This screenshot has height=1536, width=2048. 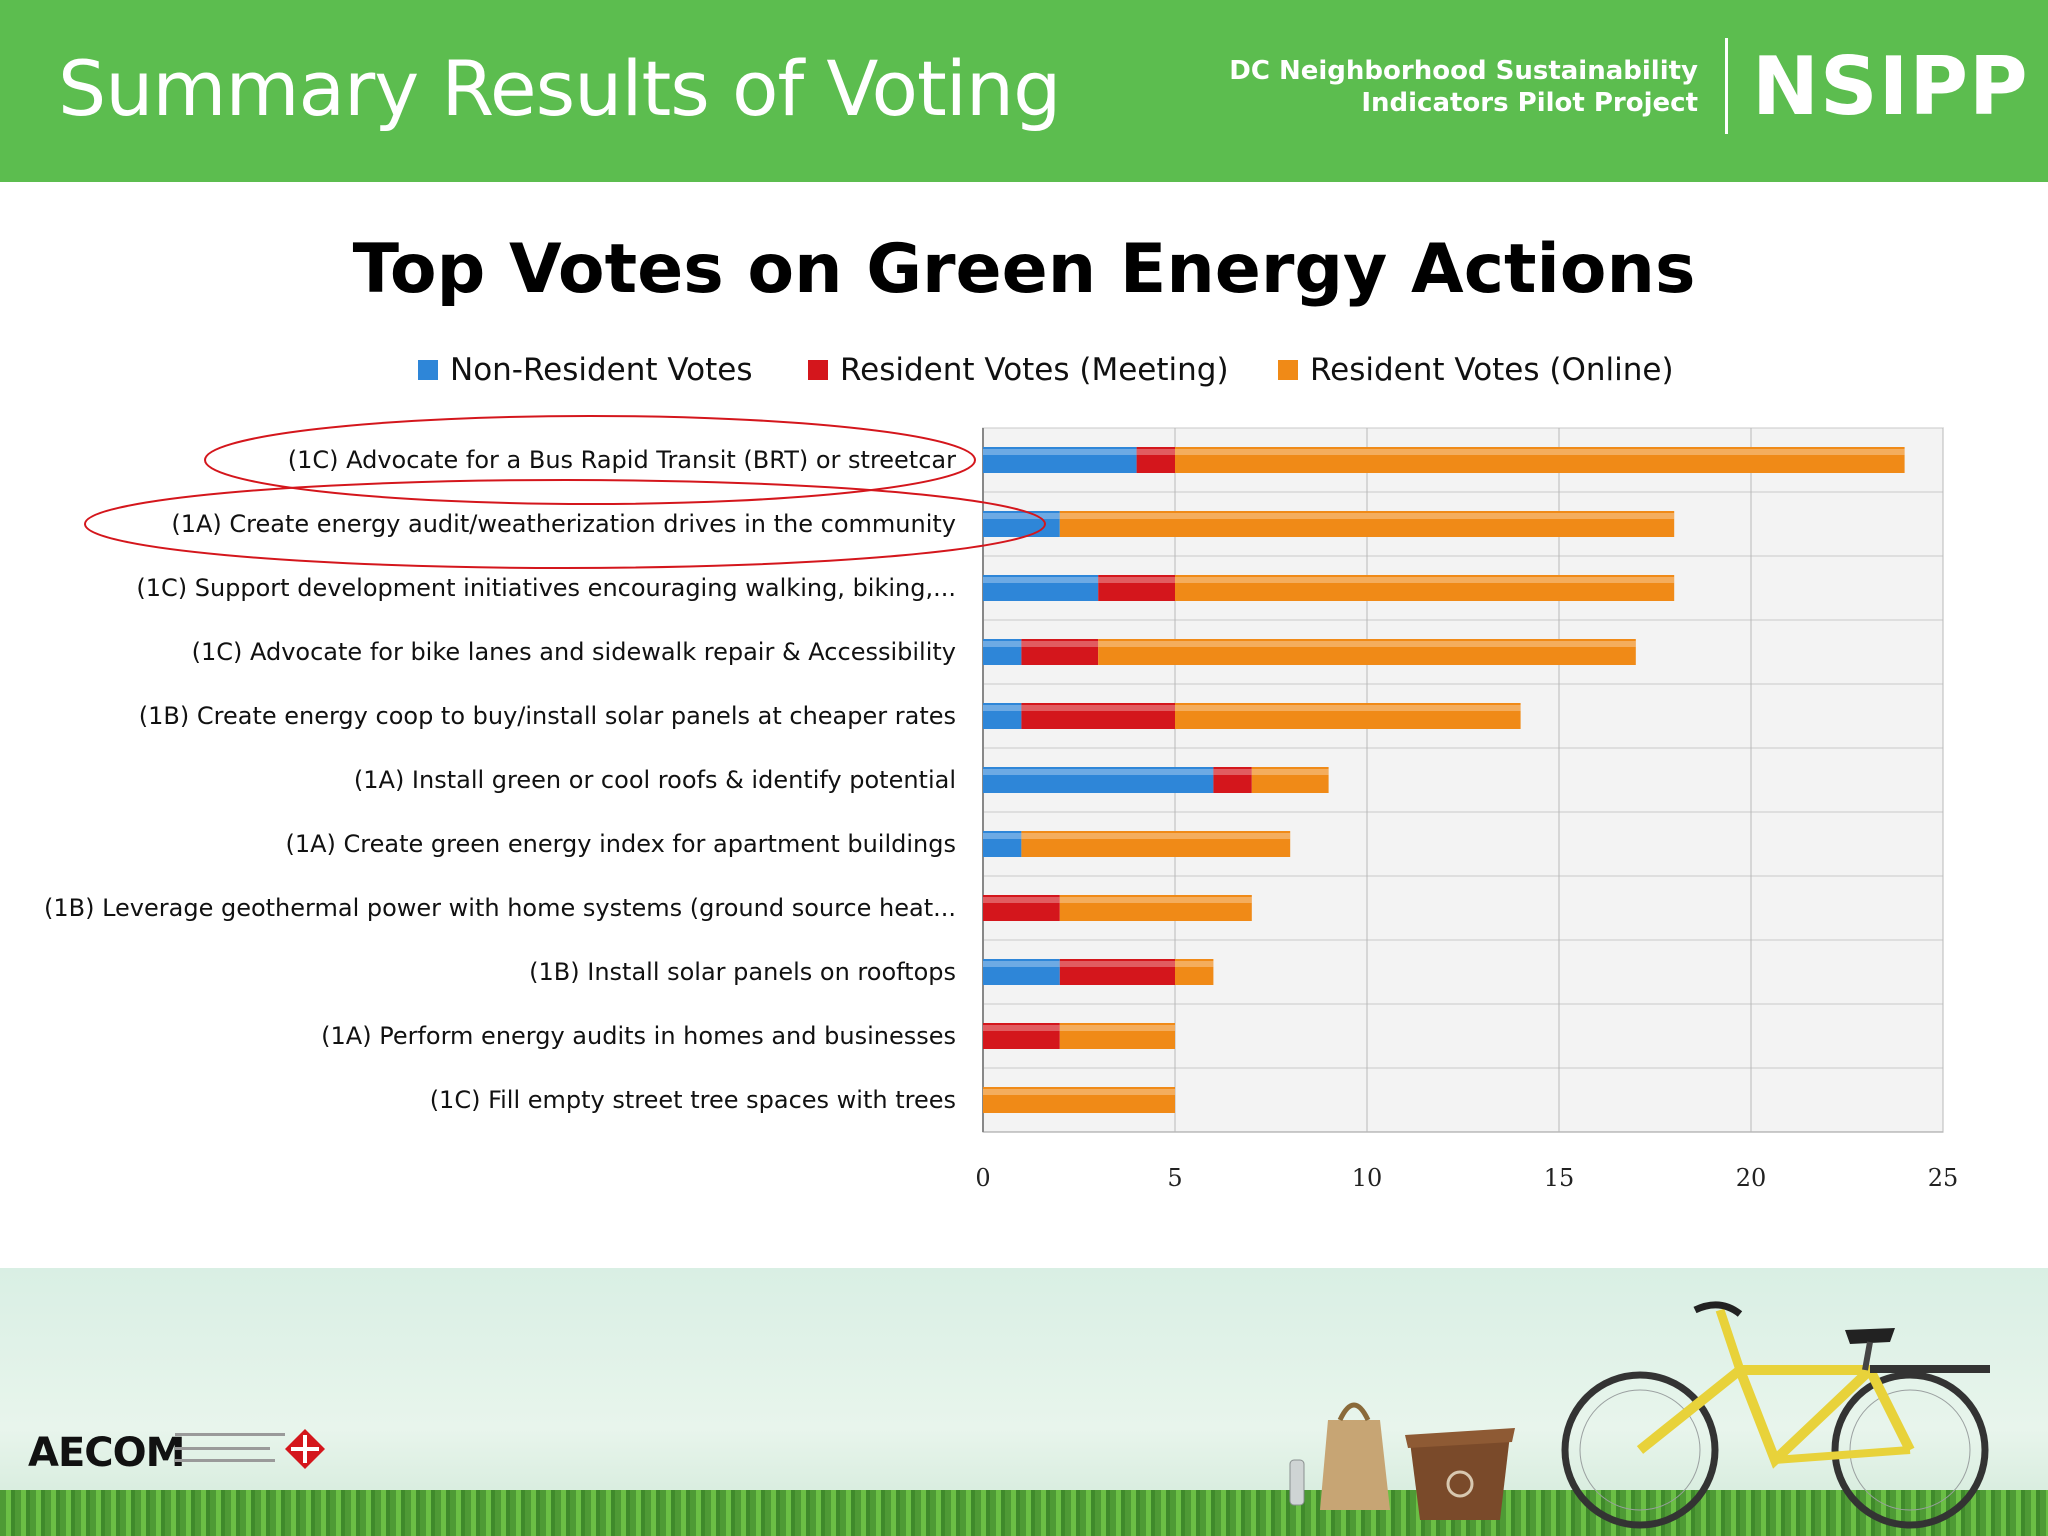 I want to click on aecom-logo: AECOM, so click(x=106, y=1453).